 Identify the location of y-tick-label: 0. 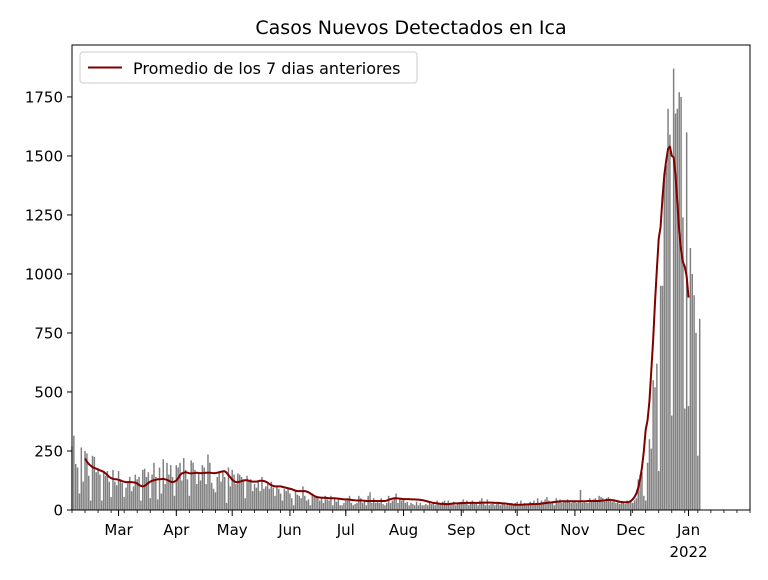
(58, 511).